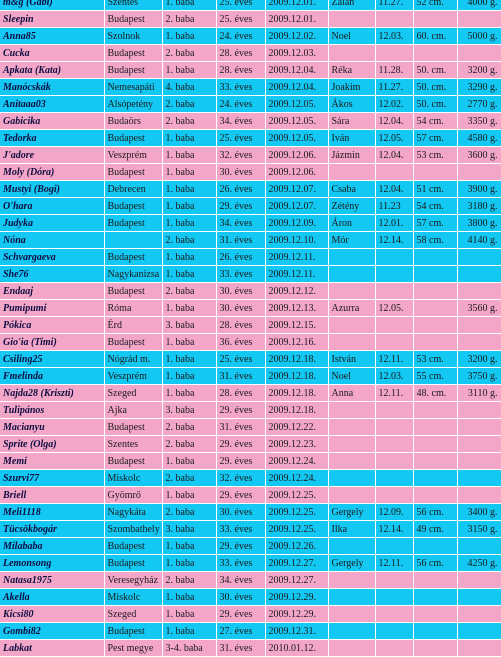 This screenshot has height=657, width=501. Describe the element at coordinates (394, 104) in the screenshot. I see `birth-date-cell: 12.02.` at that location.